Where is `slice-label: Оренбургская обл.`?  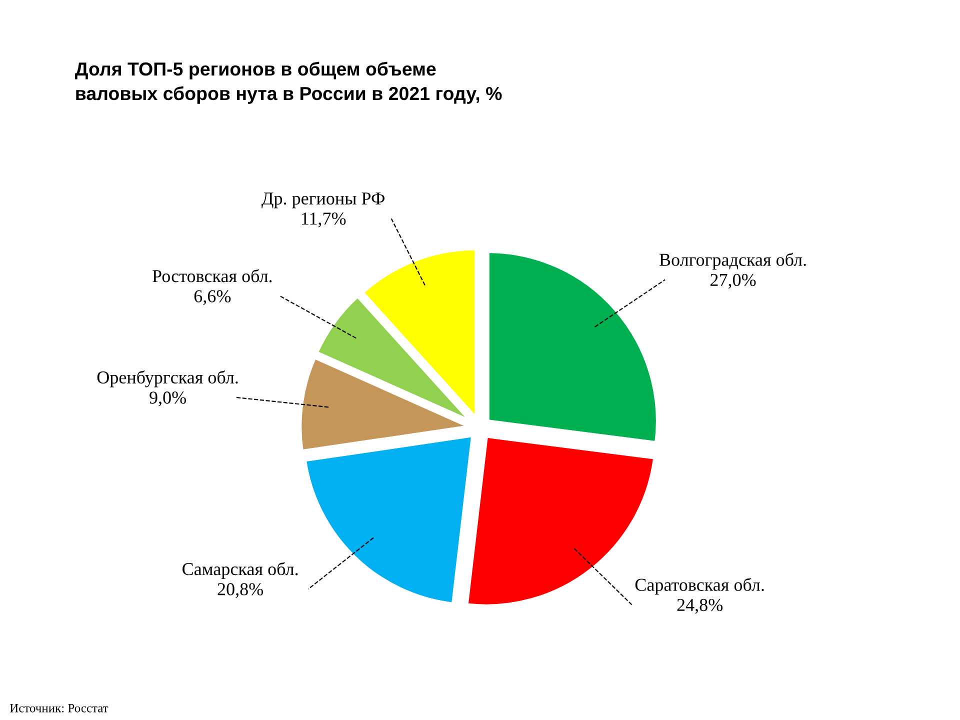 slice-label: Оренбургская обл. is located at coordinates (167, 379).